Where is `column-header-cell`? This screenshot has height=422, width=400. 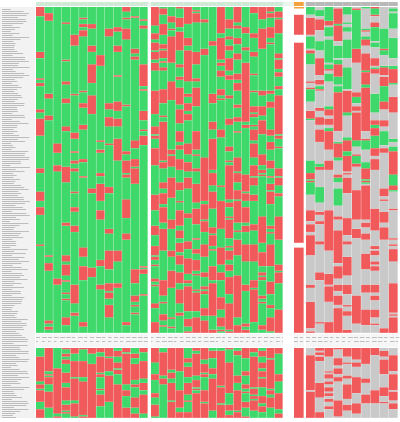 column-header-cell is located at coordinates (366, 4).